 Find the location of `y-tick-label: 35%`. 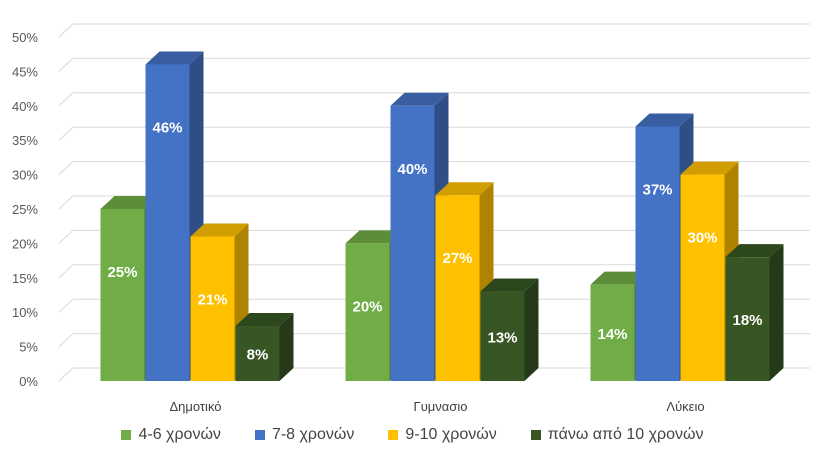

y-tick-label: 35% is located at coordinates (25, 140).